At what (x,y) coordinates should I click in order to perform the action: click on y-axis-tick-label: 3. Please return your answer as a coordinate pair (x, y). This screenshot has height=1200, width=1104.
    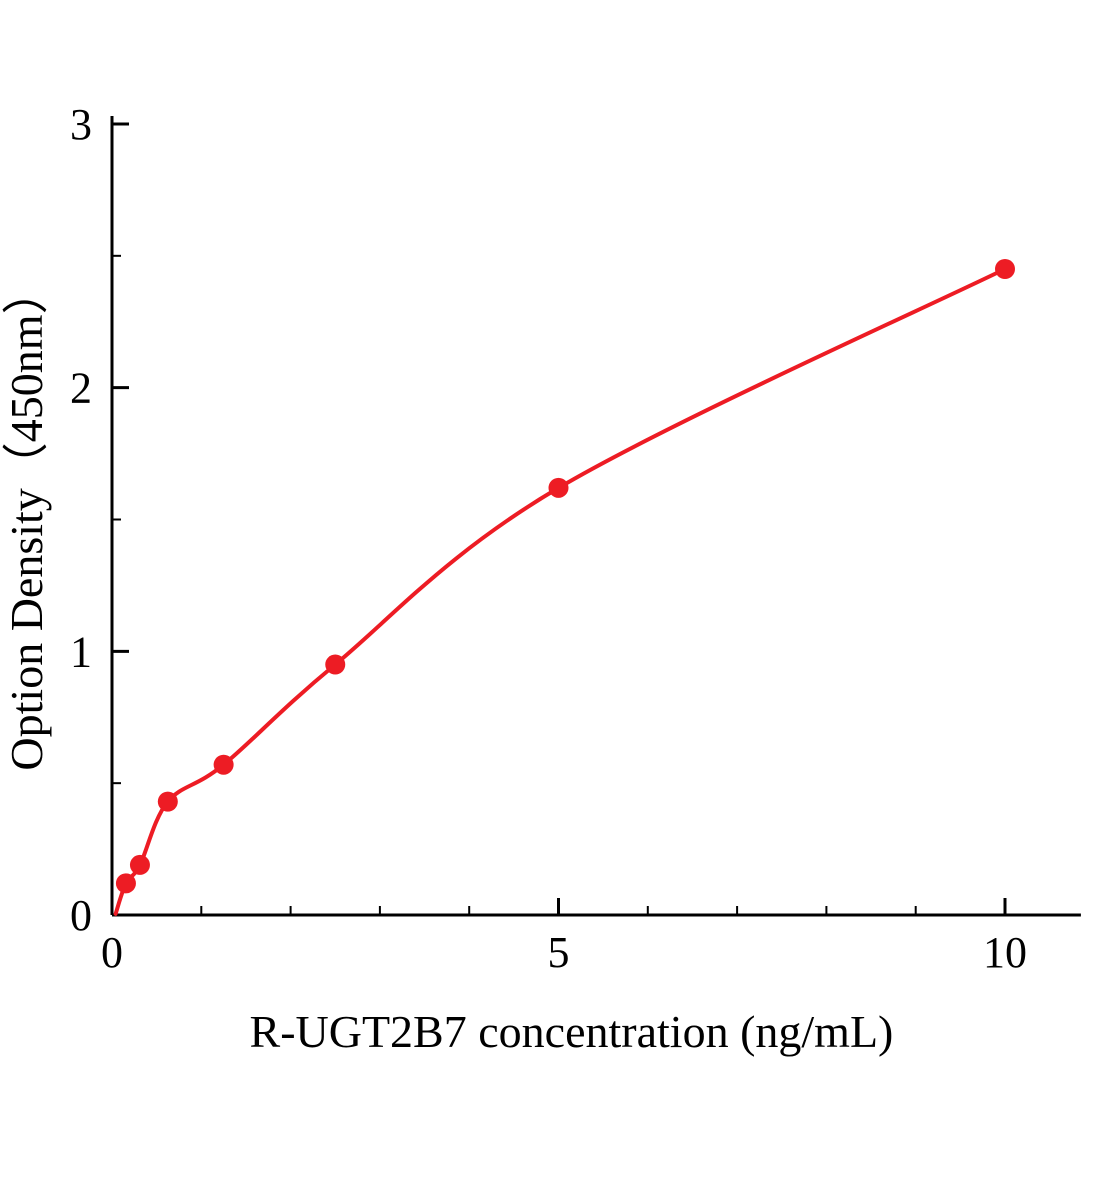
    Looking at the image, I should click on (81, 124).